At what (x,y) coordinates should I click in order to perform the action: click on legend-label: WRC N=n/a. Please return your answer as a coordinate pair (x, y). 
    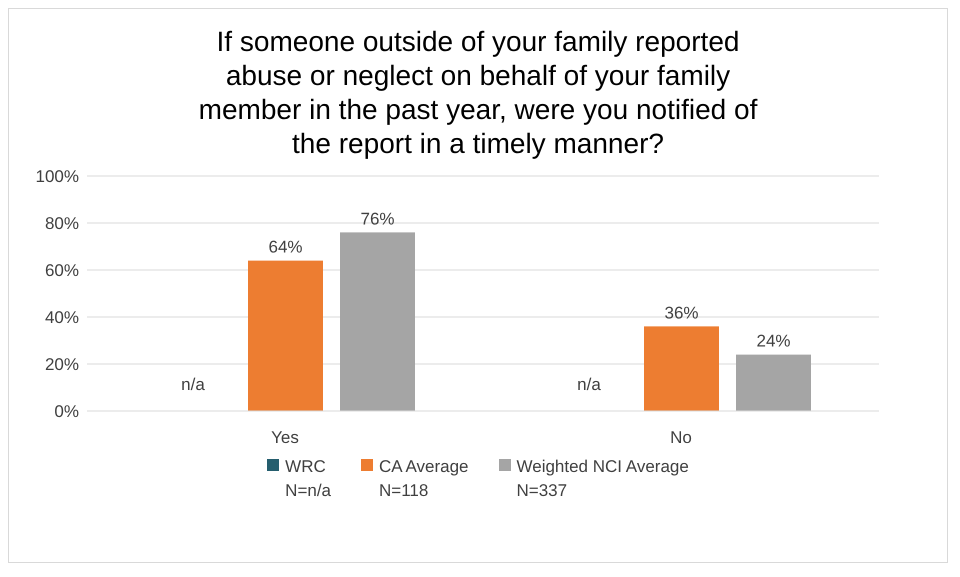
    Looking at the image, I should click on (308, 479).